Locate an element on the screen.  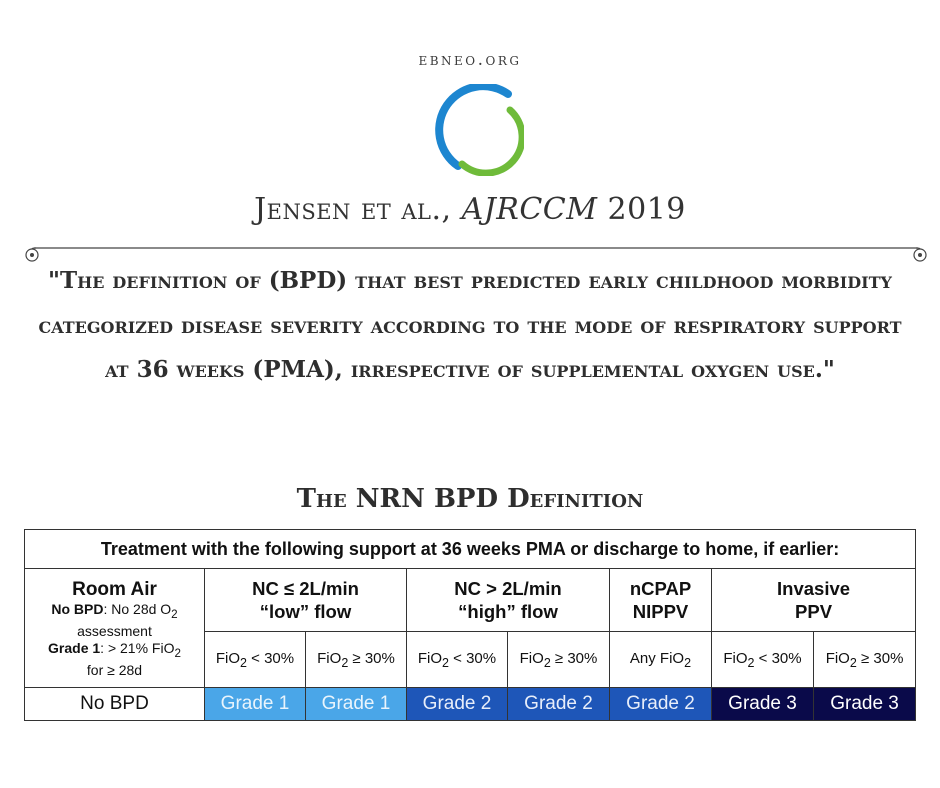
ebneo-logo-icon is located at coordinates (479, 130).